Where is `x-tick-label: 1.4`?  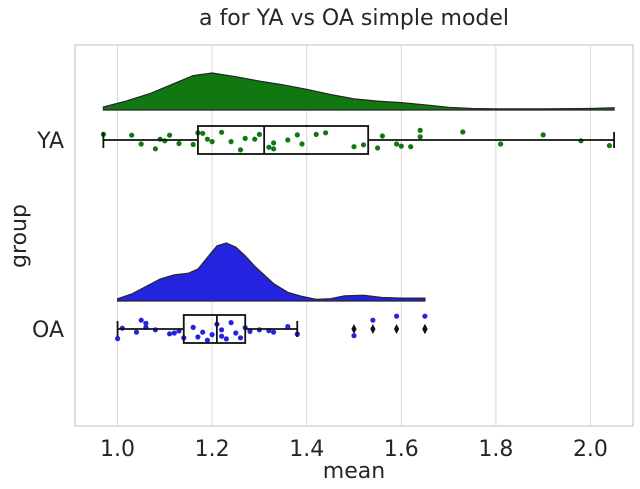
x-tick-label: 1.4 is located at coordinates (306, 449).